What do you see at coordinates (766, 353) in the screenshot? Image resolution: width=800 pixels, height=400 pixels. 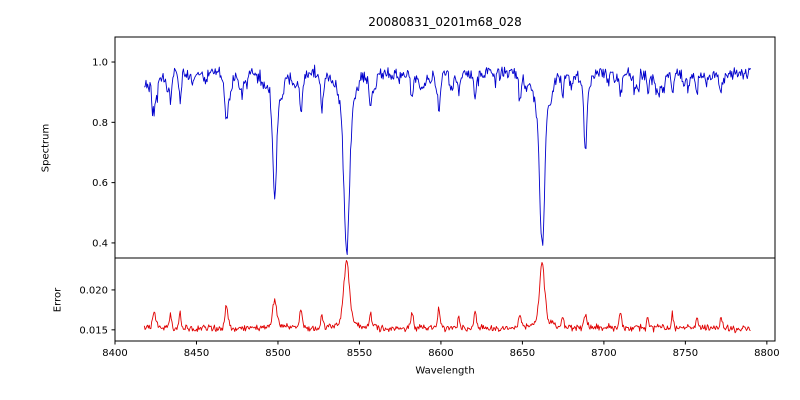 I see `x-tick-label: 8800` at bounding box center [766, 353].